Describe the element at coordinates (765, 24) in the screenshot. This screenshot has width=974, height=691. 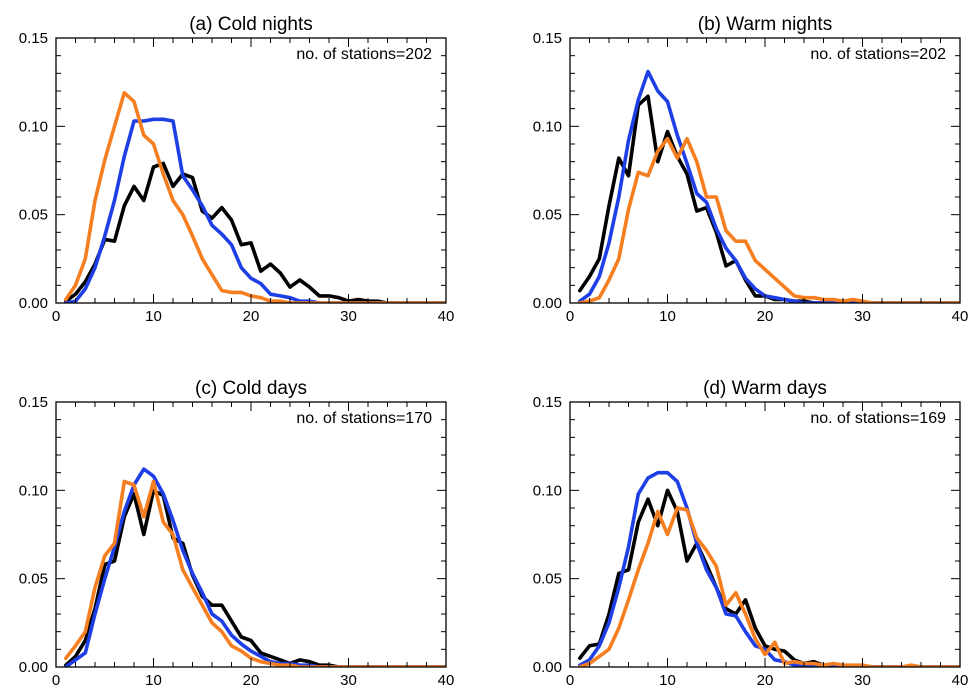
I see `panel-title: (b) Warm nights` at that location.